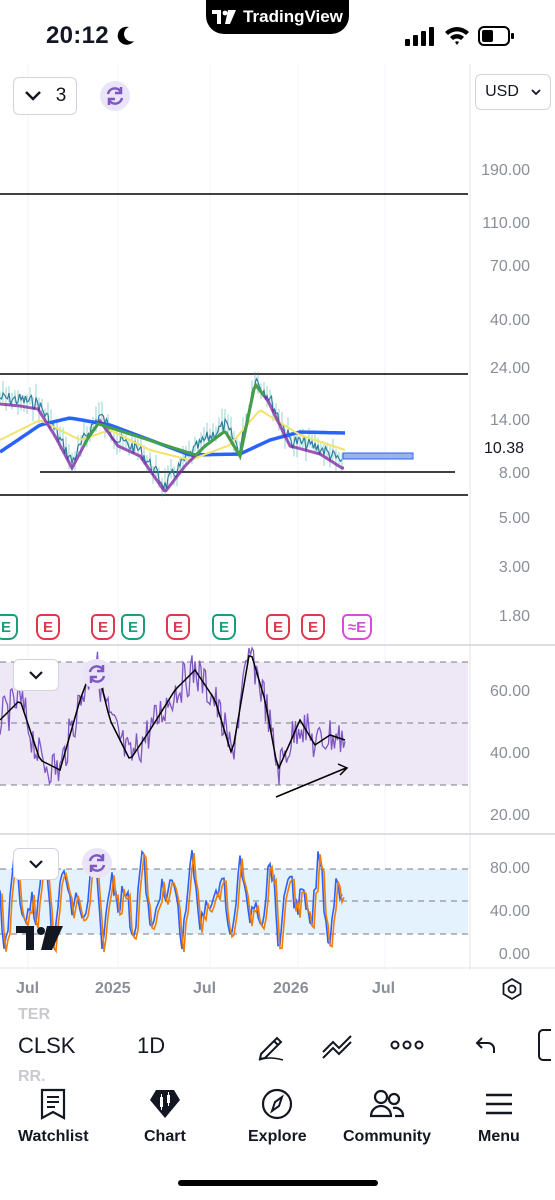 This screenshot has height=1200, width=555. I want to click on price-axis-label: 3.00, so click(514, 567).